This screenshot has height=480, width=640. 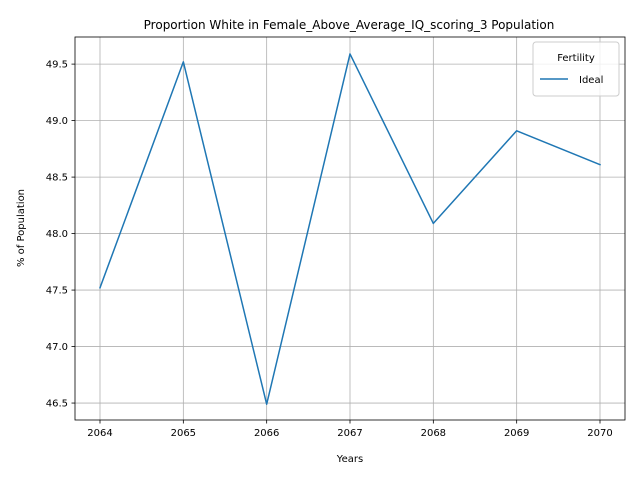 I want to click on x-tick-label: 2065, so click(x=183, y=433).